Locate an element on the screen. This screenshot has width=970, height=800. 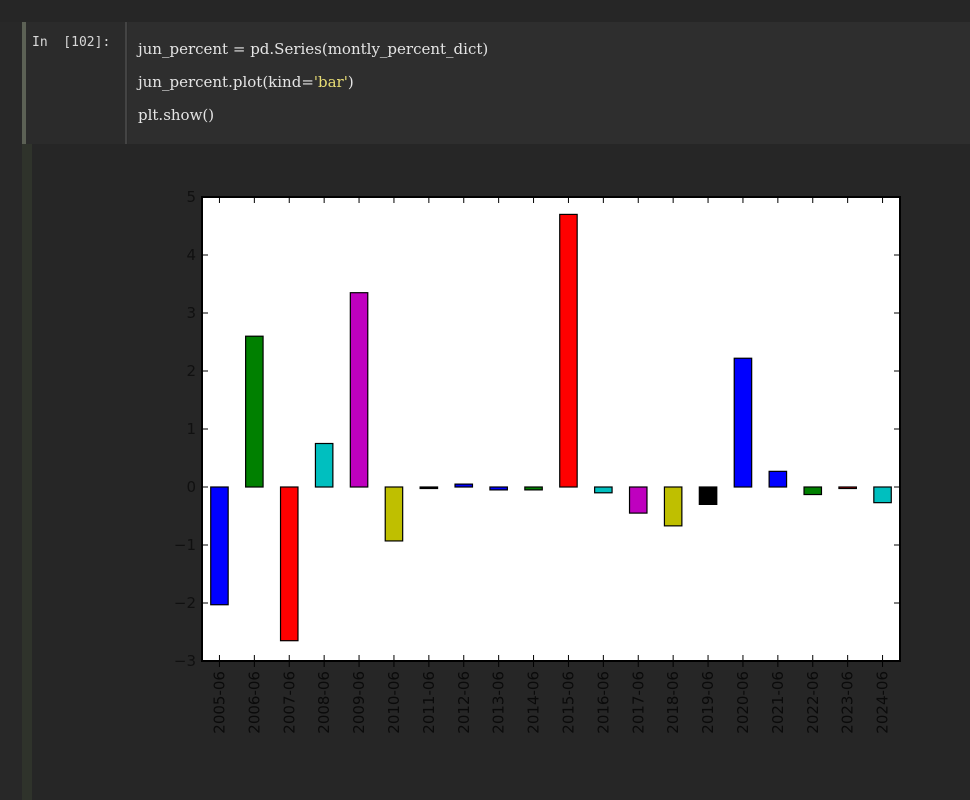
x-tick-label: 2006-06 is located at coordinates (254, 702).